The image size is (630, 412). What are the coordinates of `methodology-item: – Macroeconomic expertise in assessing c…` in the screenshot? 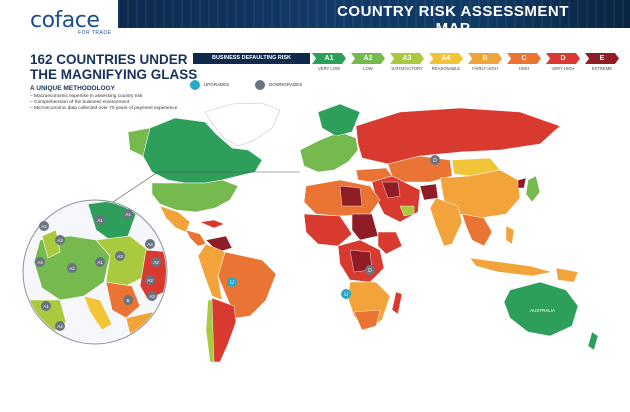 It's located at (86, 96).